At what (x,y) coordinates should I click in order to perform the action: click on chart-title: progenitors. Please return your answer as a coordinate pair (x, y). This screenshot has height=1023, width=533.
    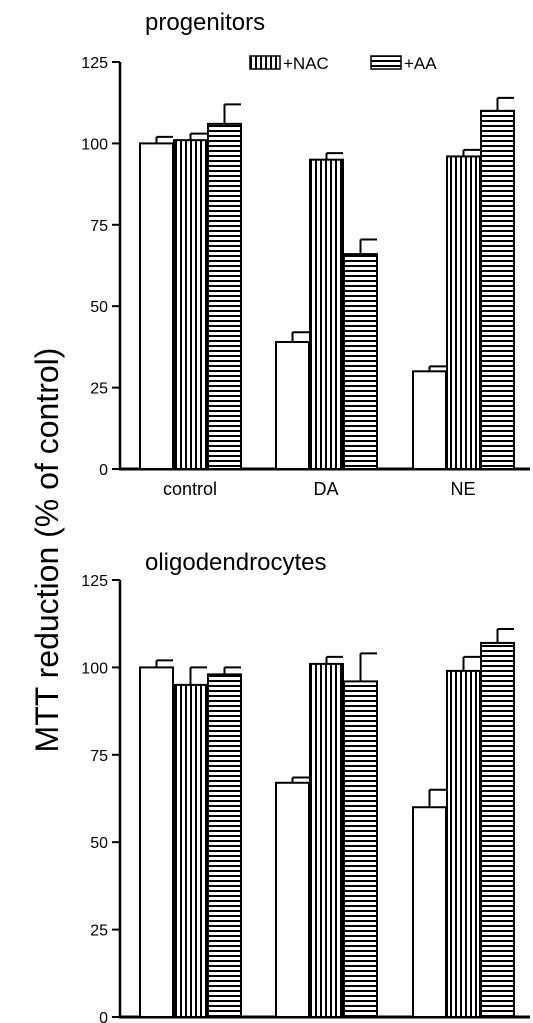
    Looking at the image, I should click on (205, 22).